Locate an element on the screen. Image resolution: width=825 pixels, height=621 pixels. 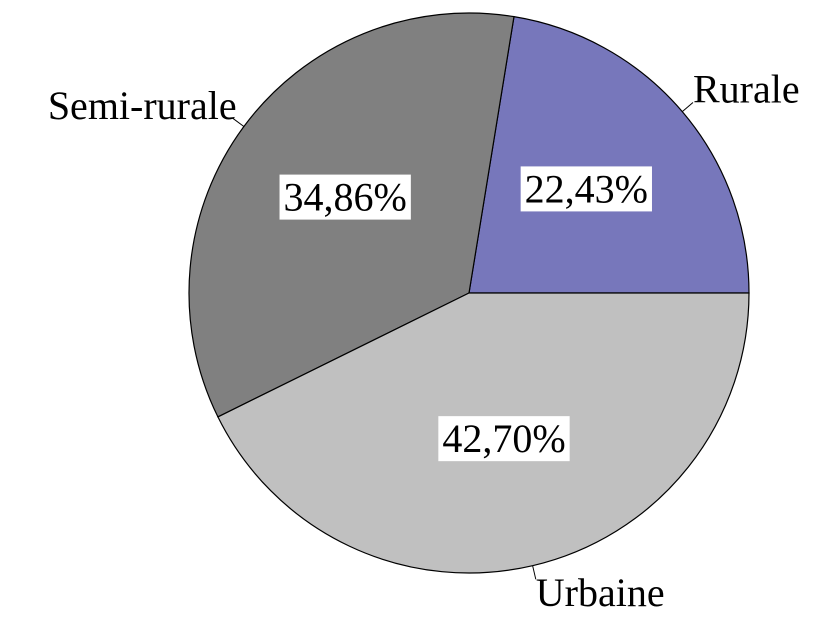
value-label: 22,43% is located at coordinates (586, 188).